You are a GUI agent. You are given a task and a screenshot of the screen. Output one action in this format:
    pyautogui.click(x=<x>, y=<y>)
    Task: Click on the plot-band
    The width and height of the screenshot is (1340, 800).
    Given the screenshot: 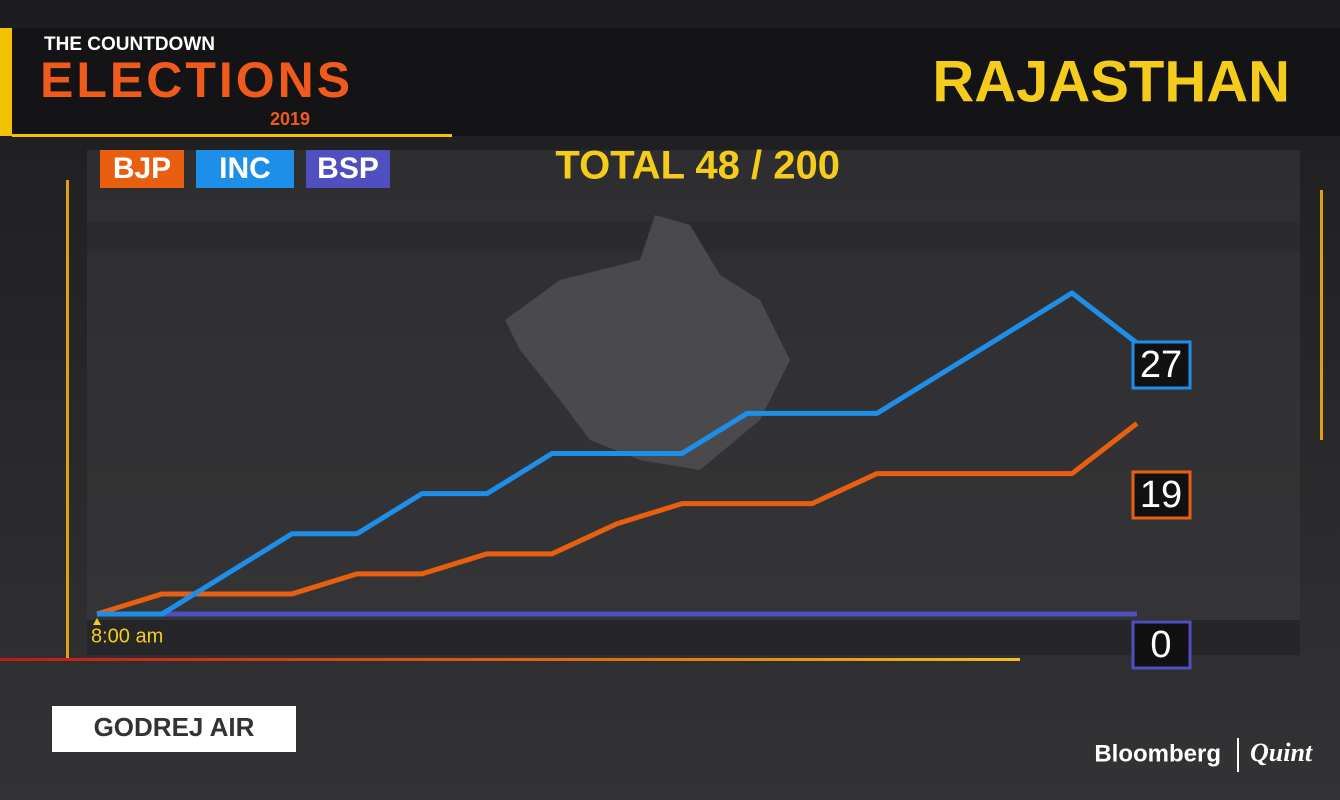 What is the action you would take?
    pyautogui.click(x=693, y=637)
    